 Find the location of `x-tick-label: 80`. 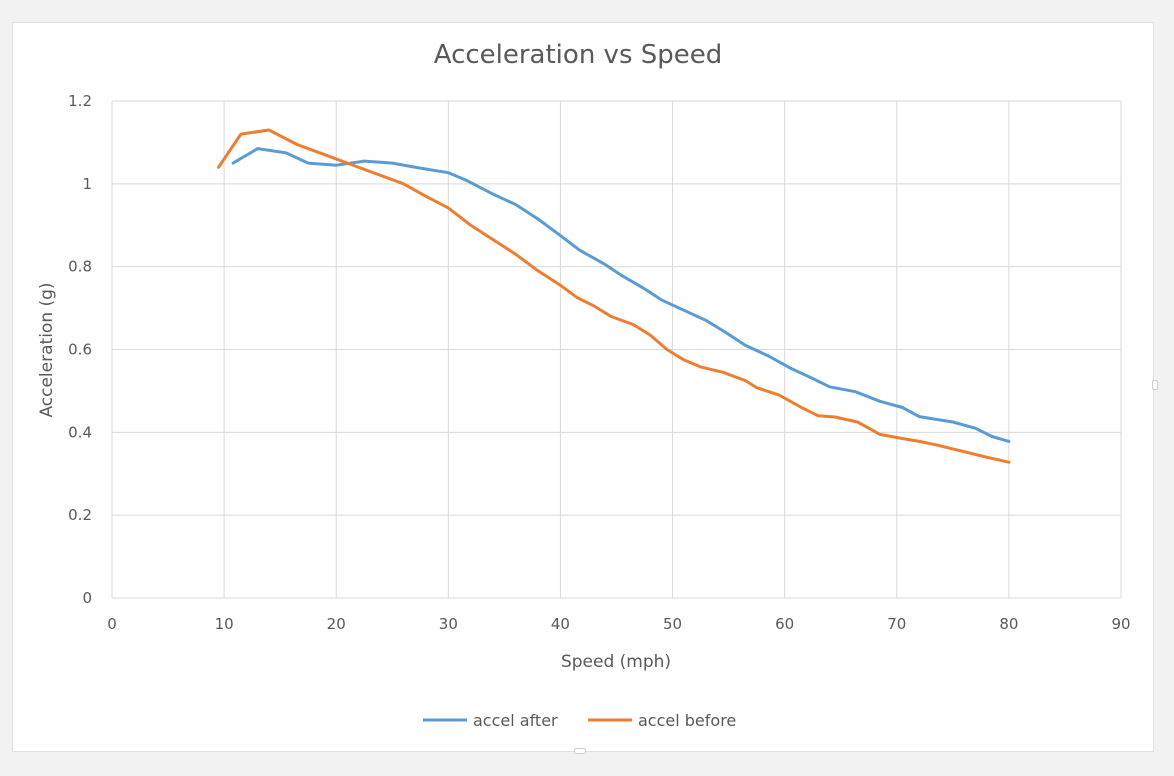

x-tick-label: 80 is located at coordinates (1008, 624).